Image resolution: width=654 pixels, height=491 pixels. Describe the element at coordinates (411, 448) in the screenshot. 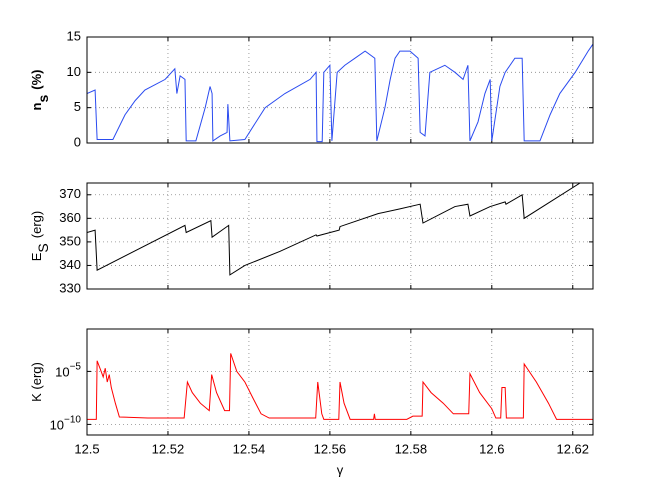

I see `x-tick-label: 12.58` at that location.